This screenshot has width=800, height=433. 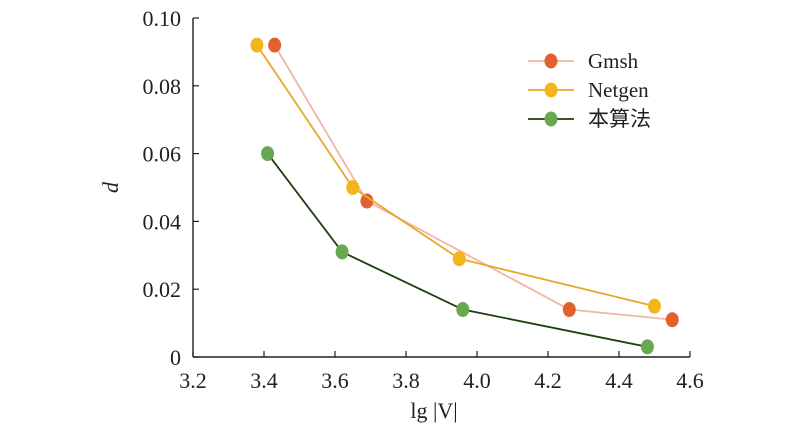 I want to click on legend-label: Netgen, so click(x=618, y=90).